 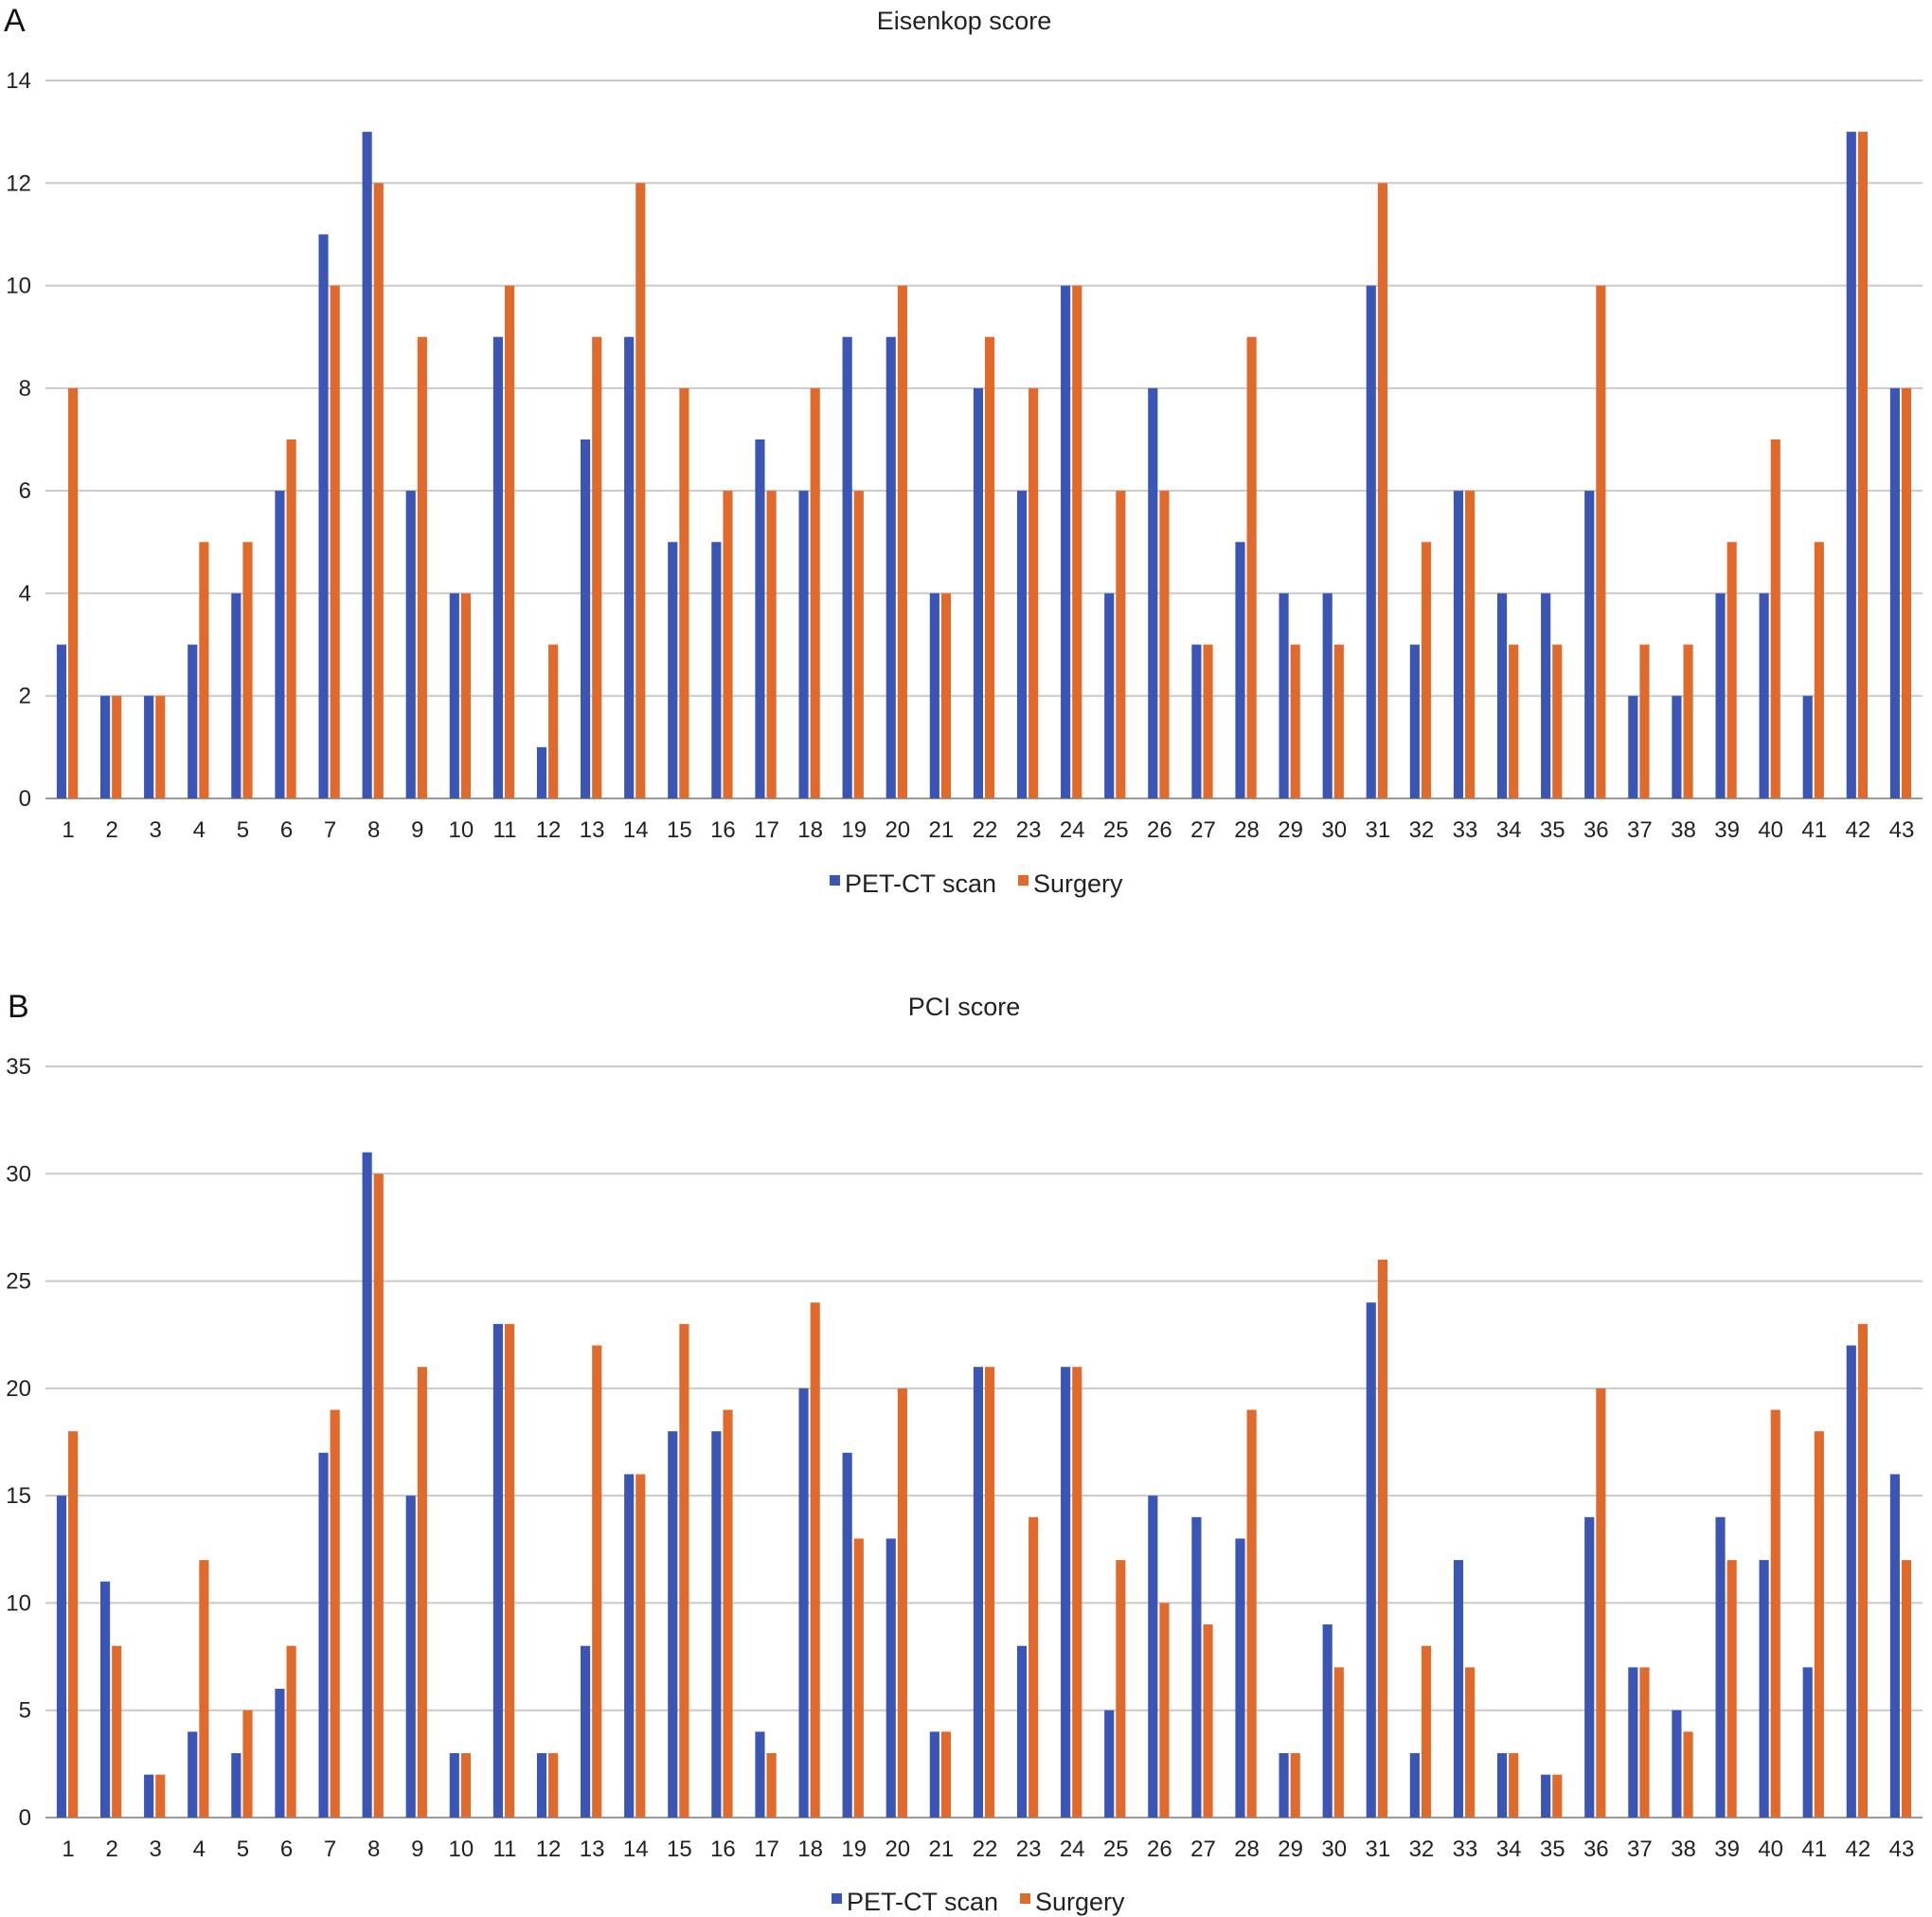 What do you see at coordinates (505, 830) in the screenshot?
I see `x-tick-label: 11` at bounding box center [505, 830].